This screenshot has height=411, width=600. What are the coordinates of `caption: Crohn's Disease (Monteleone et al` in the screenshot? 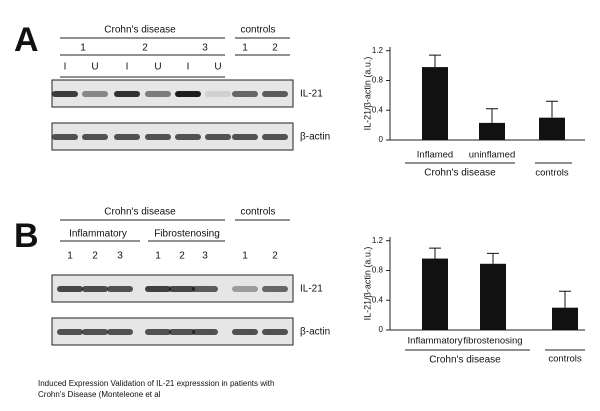 It's located at (99, 394).